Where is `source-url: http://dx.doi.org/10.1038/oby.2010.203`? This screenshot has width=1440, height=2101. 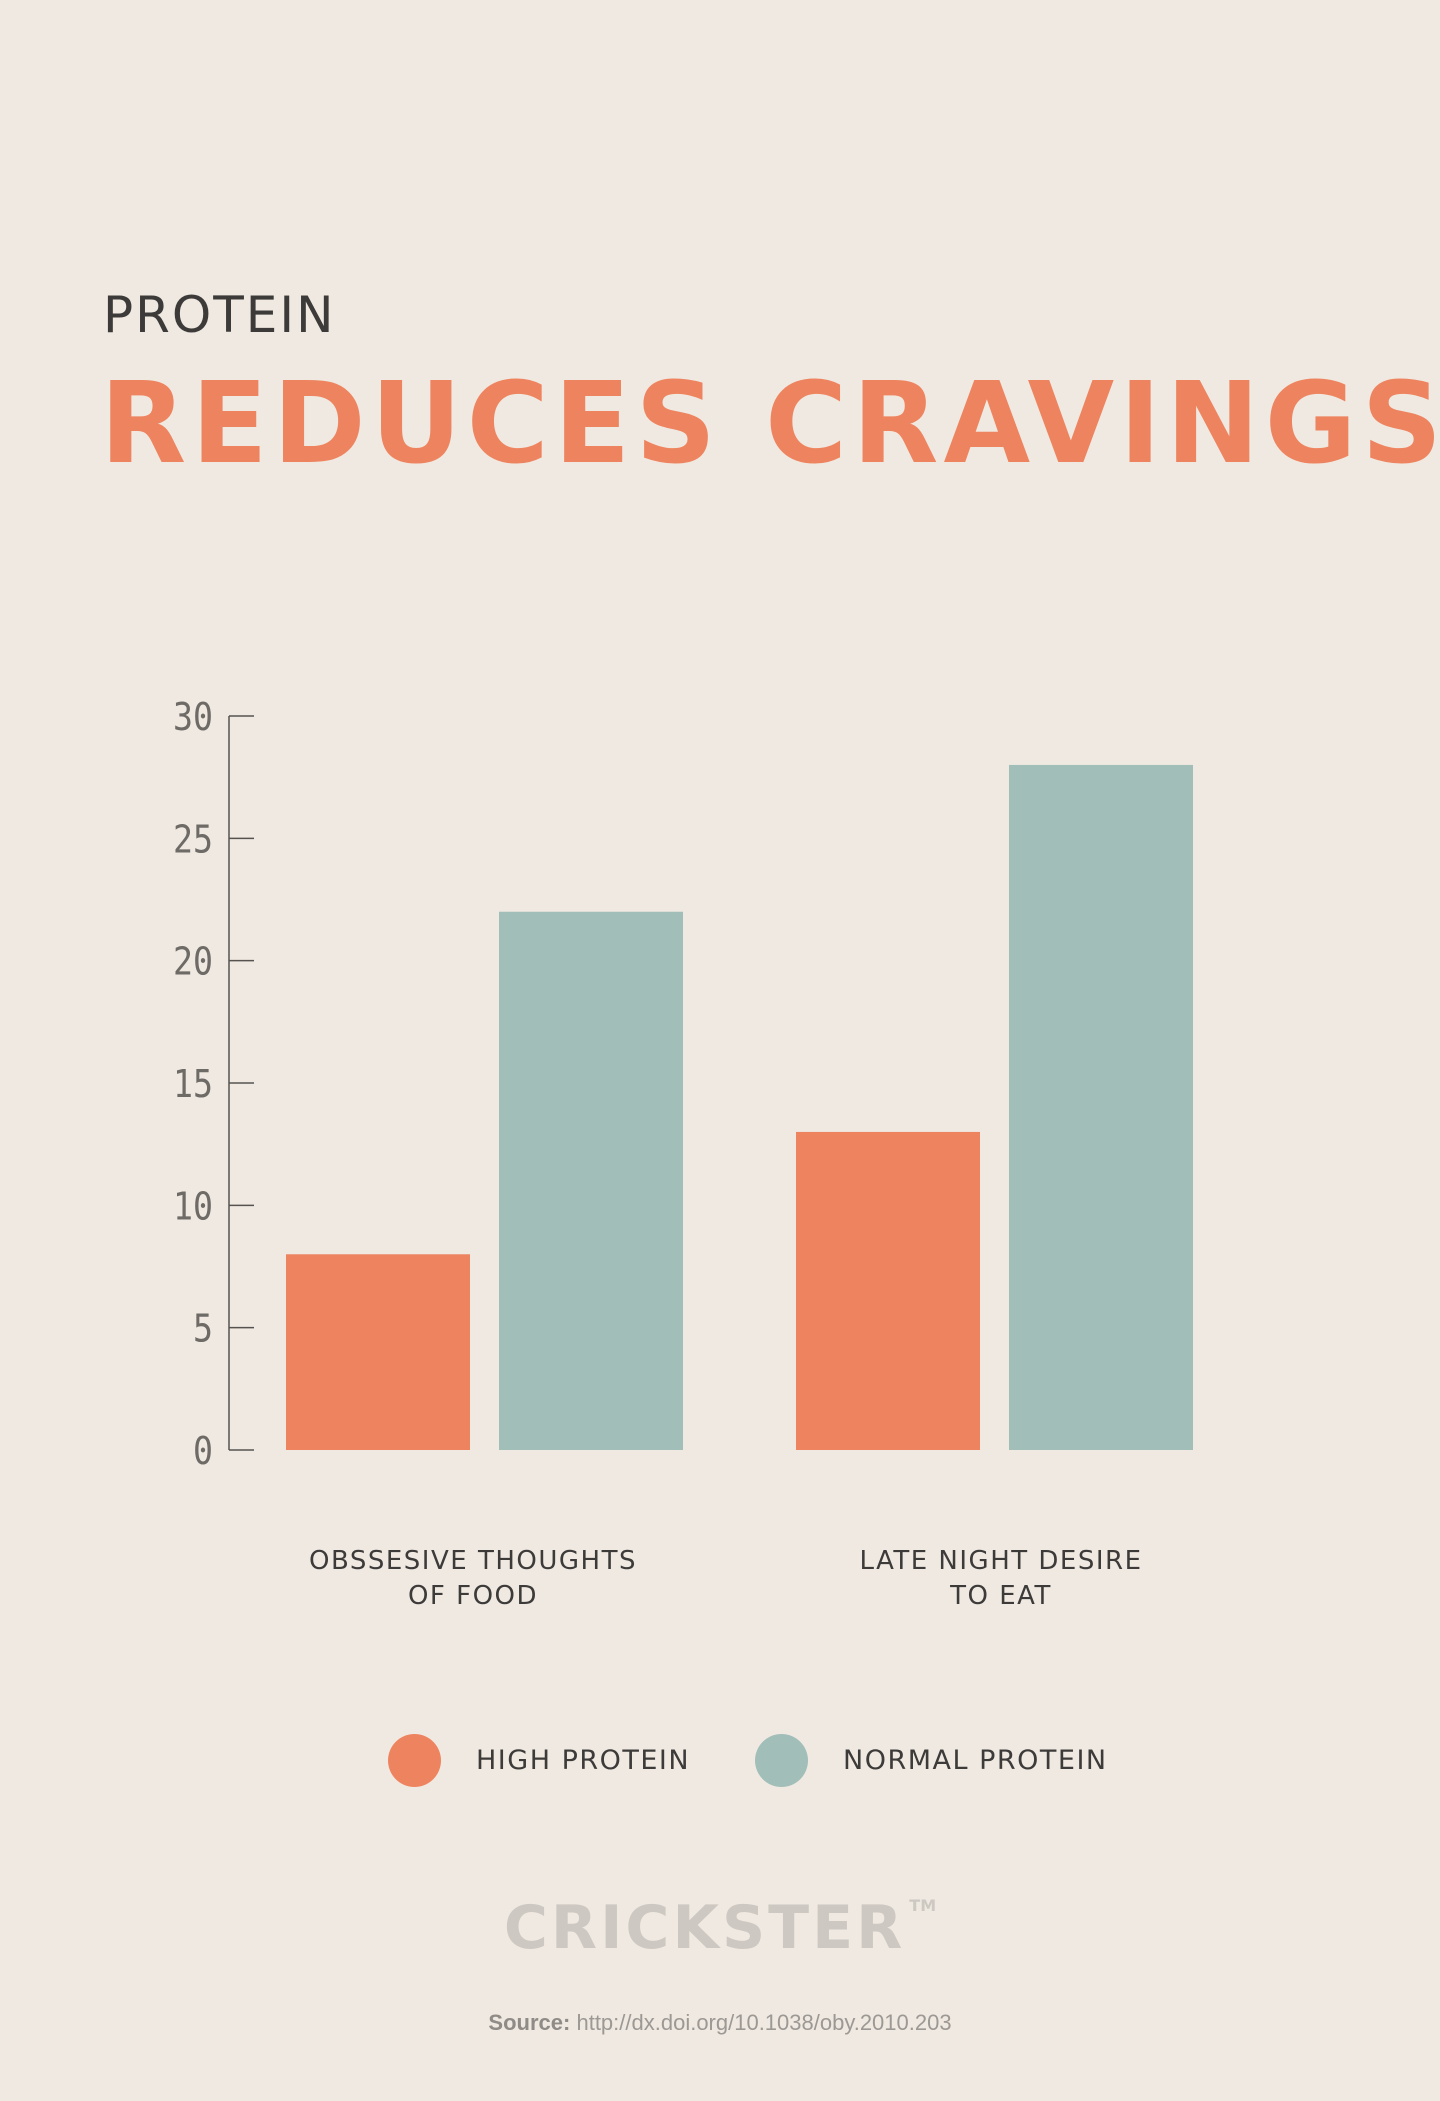
source-url: http://dx.doi.org/10.1038/oby.2010.203 is located at coordinates (764, 2022).